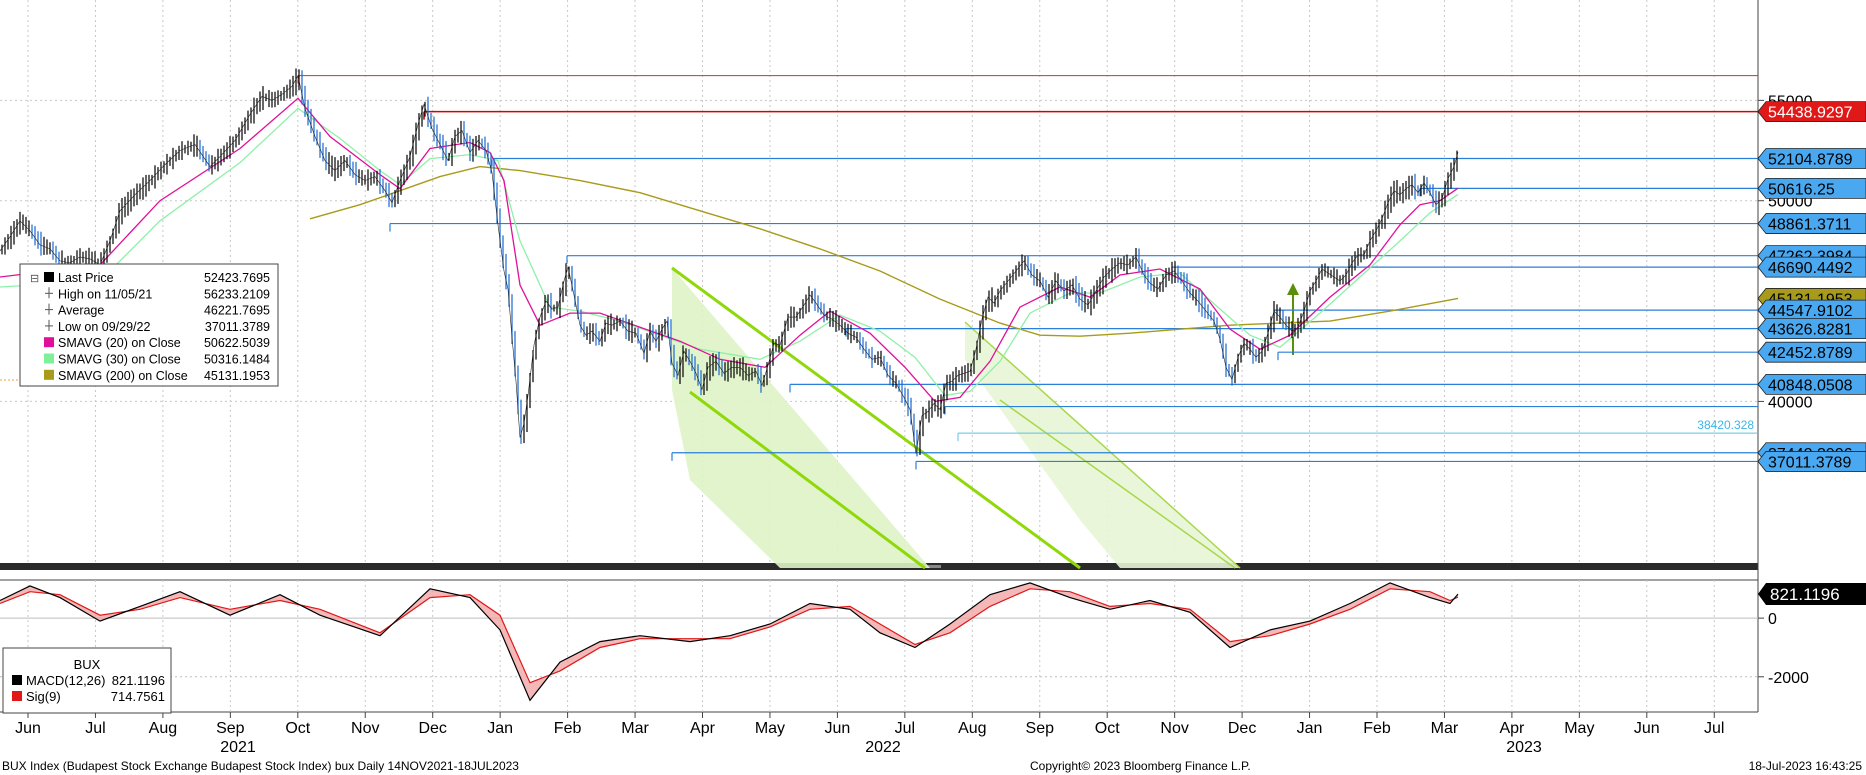  What do you see at coordinates (1790, 402) in the screenshot?
I see `price-tick-label: 40000` at bounding box center [1790, 402].